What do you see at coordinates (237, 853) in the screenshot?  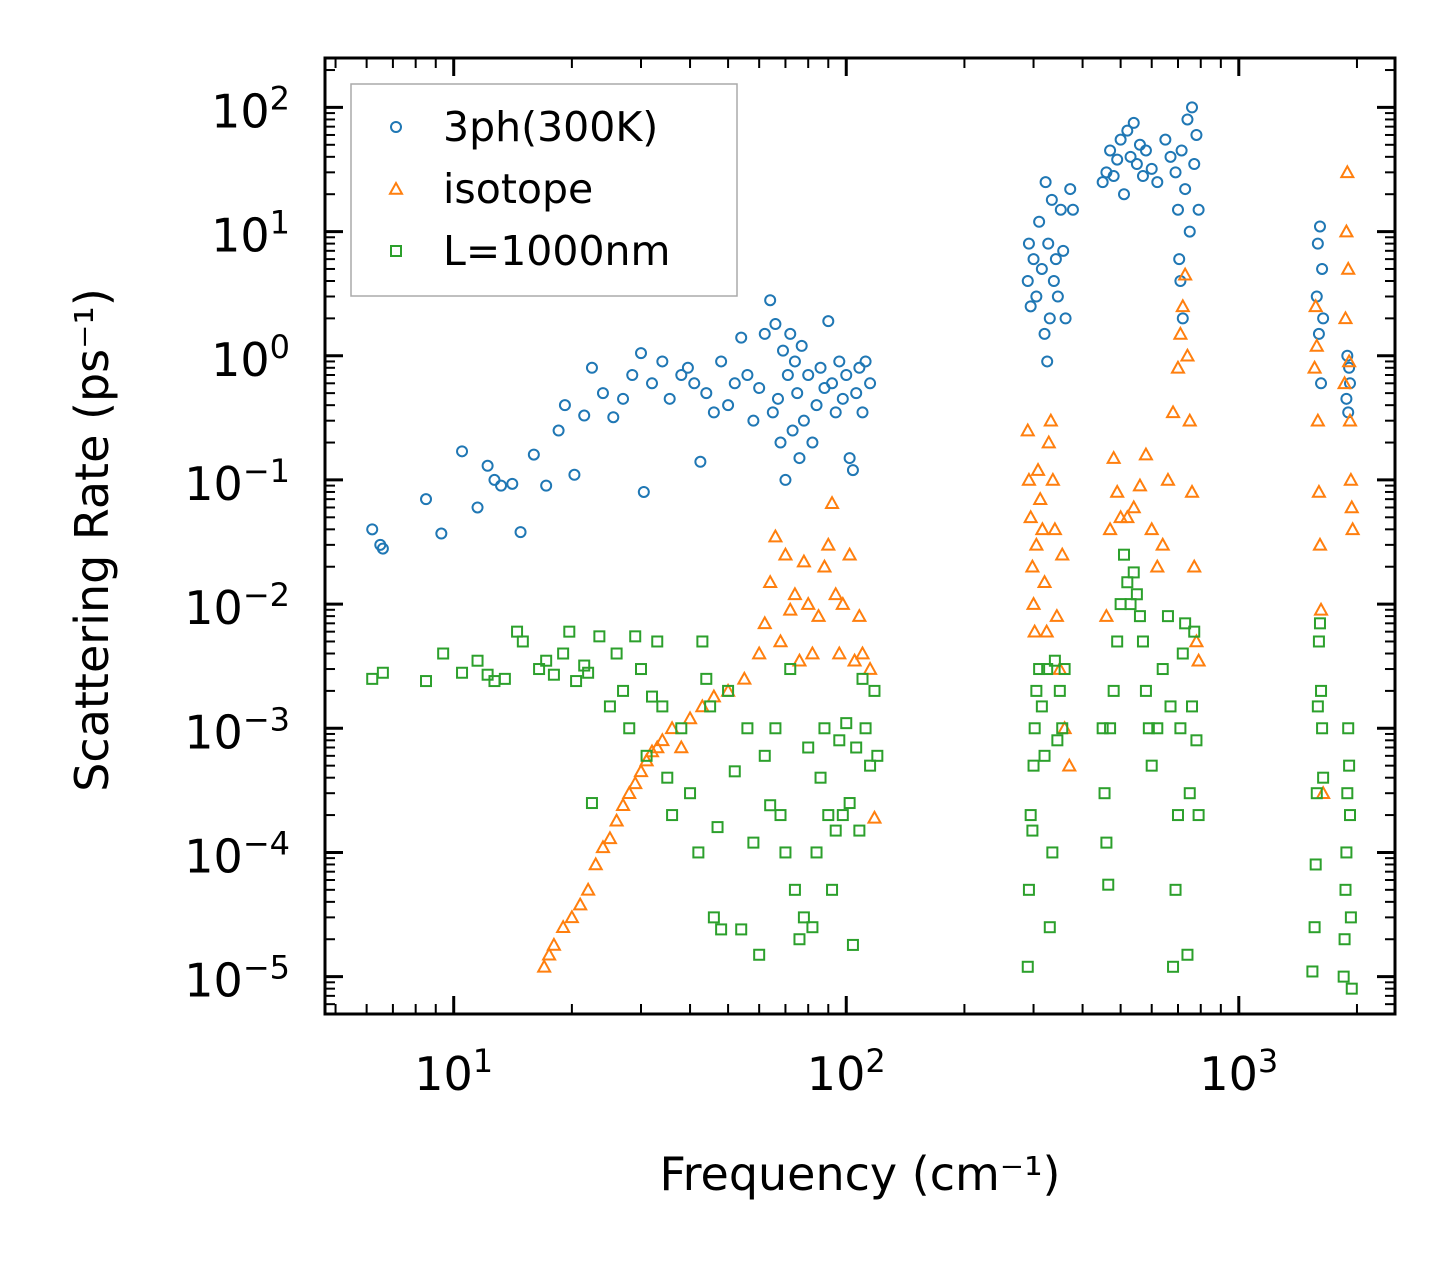 I see `y-tick-label: 10⁻⁴` at bounding box center [237, 853].